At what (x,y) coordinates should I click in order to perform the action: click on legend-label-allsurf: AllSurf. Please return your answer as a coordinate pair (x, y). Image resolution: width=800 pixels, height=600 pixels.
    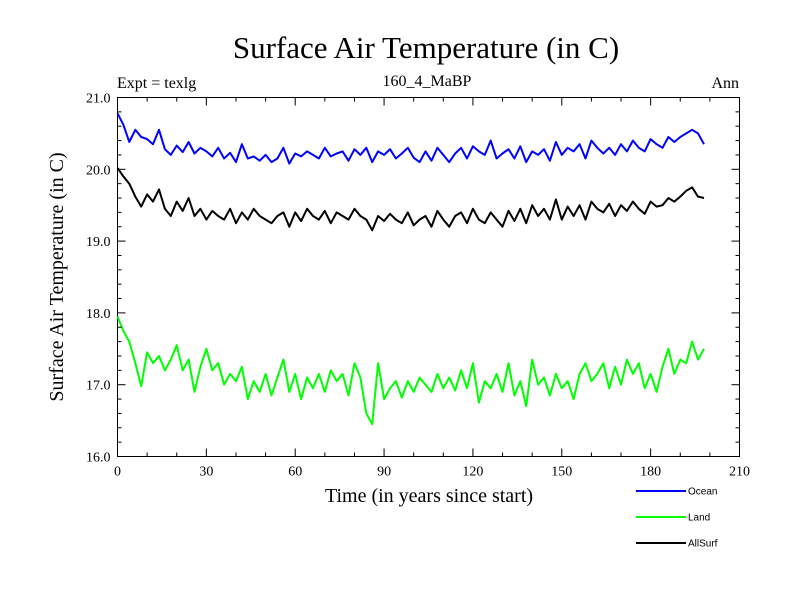
    Looking at the image, I should click on (703, 544).